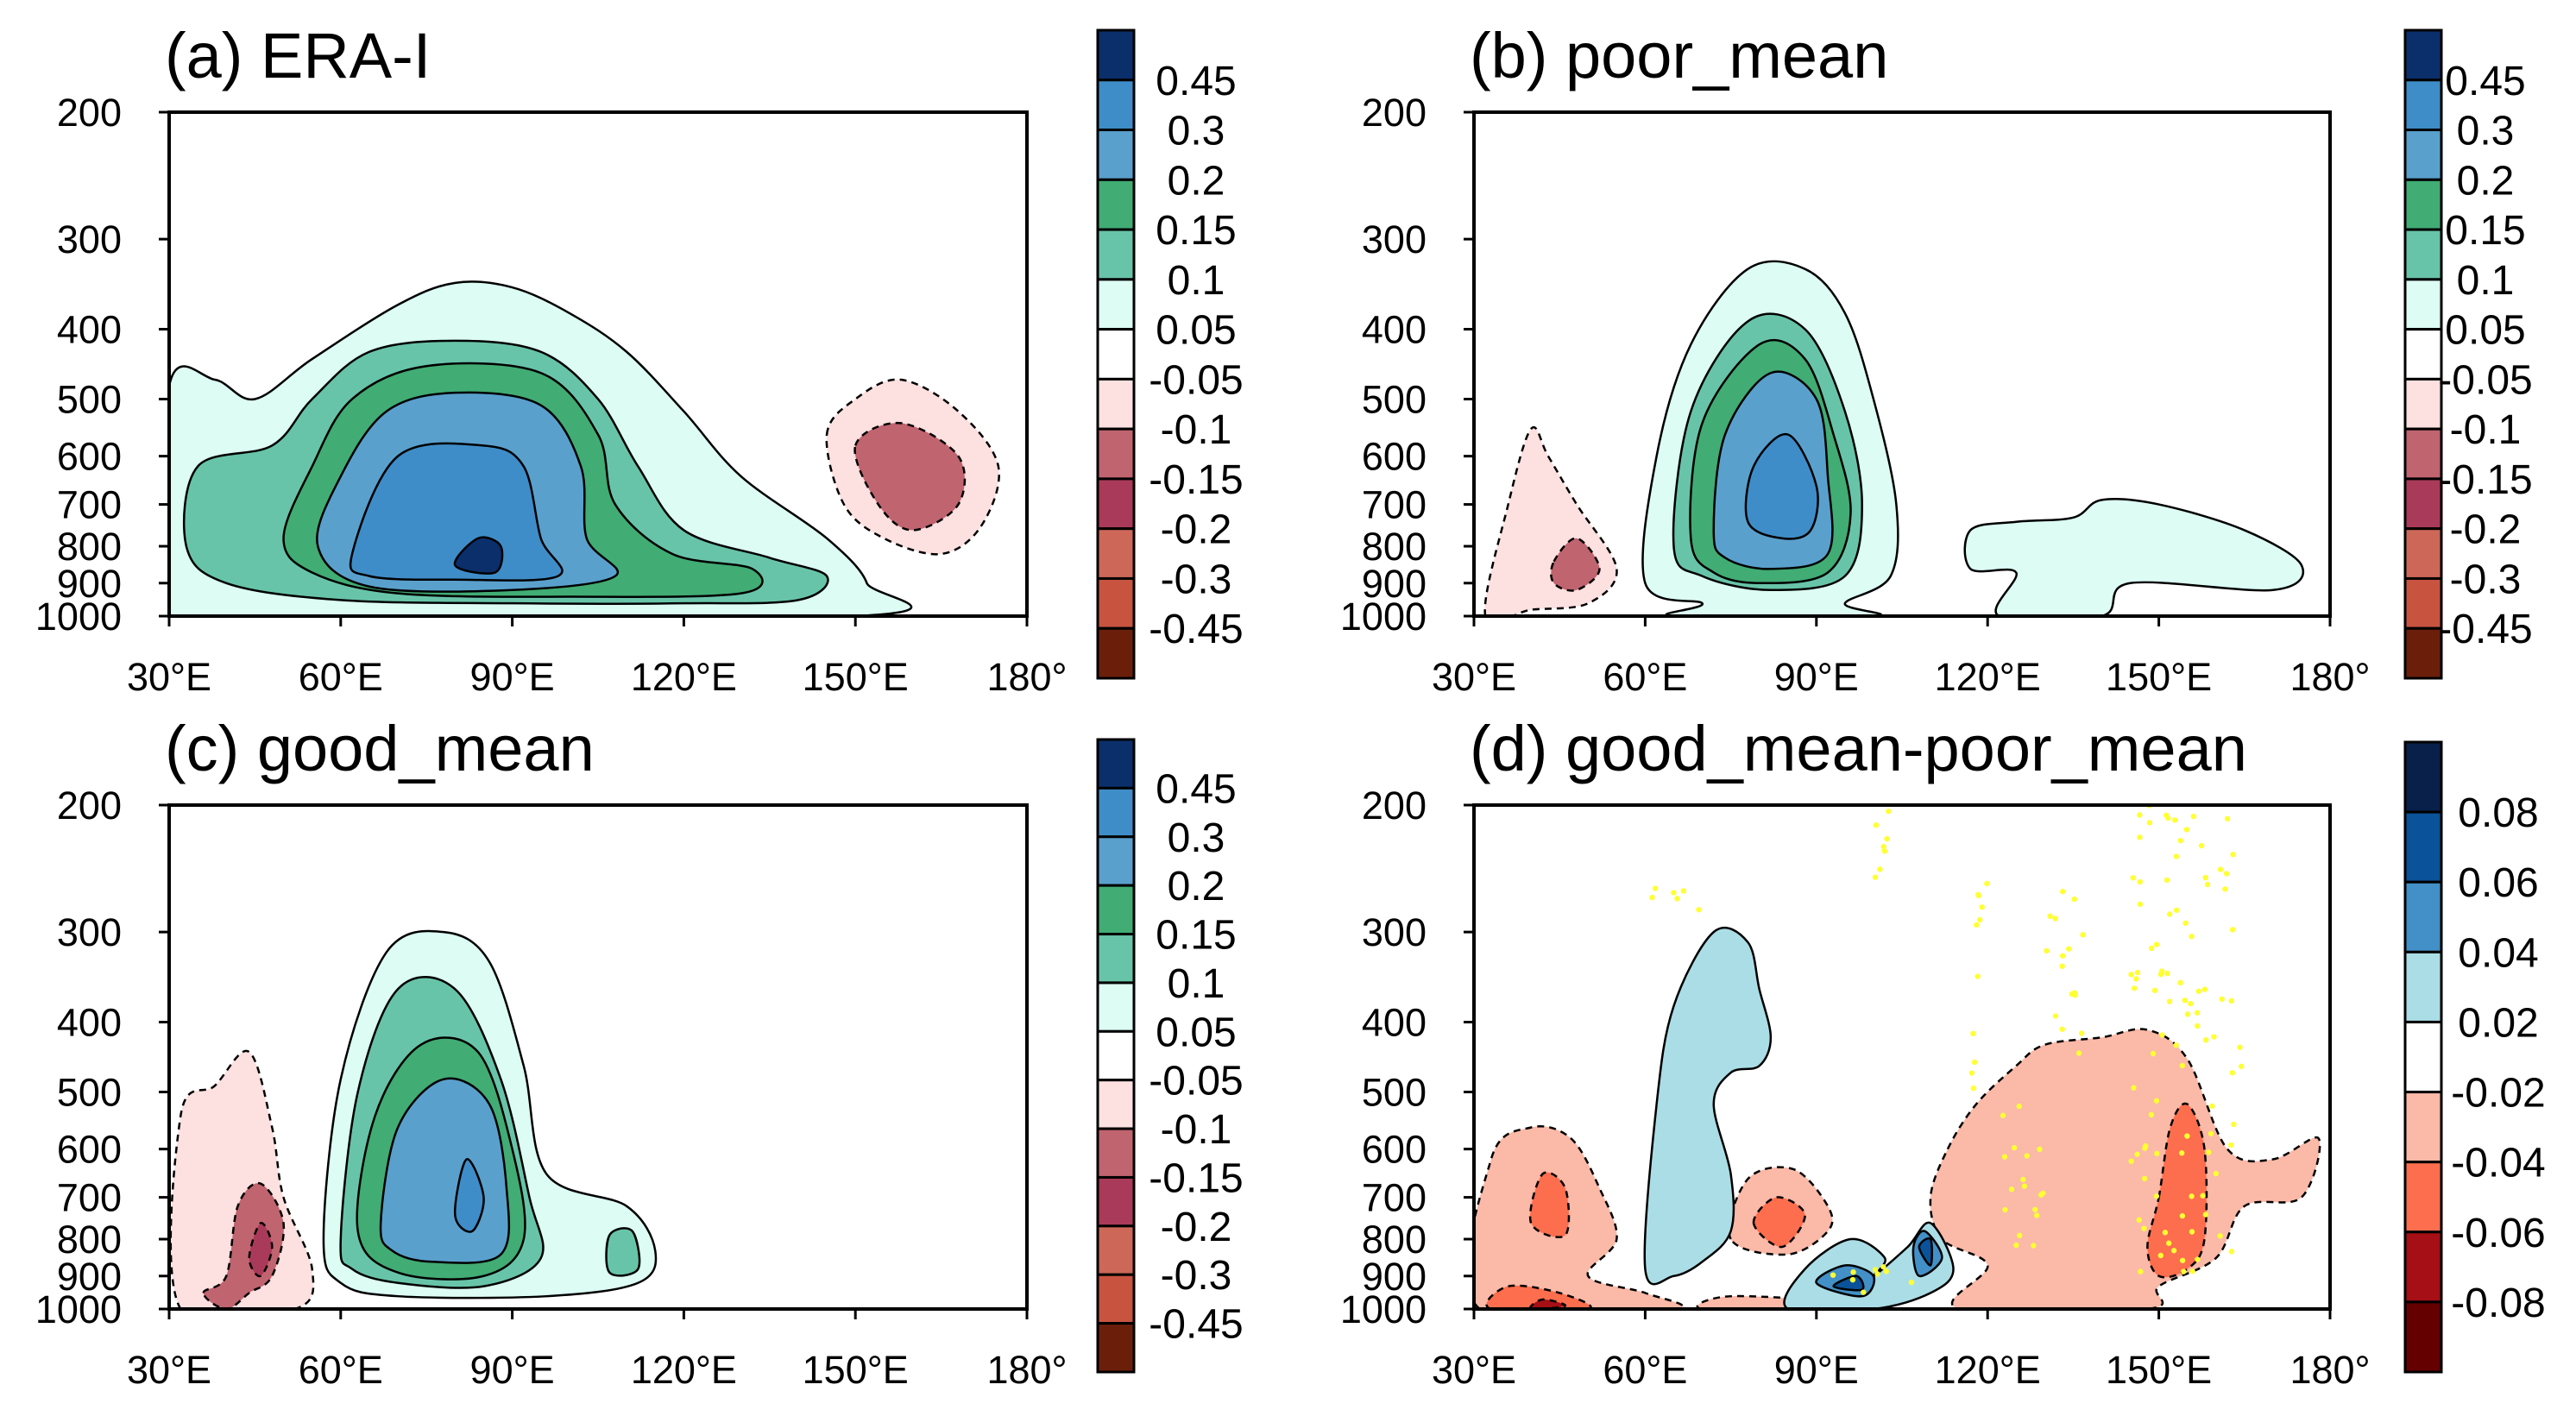  I want to click on colorbar-label: 0.04, so click(2498, 953).